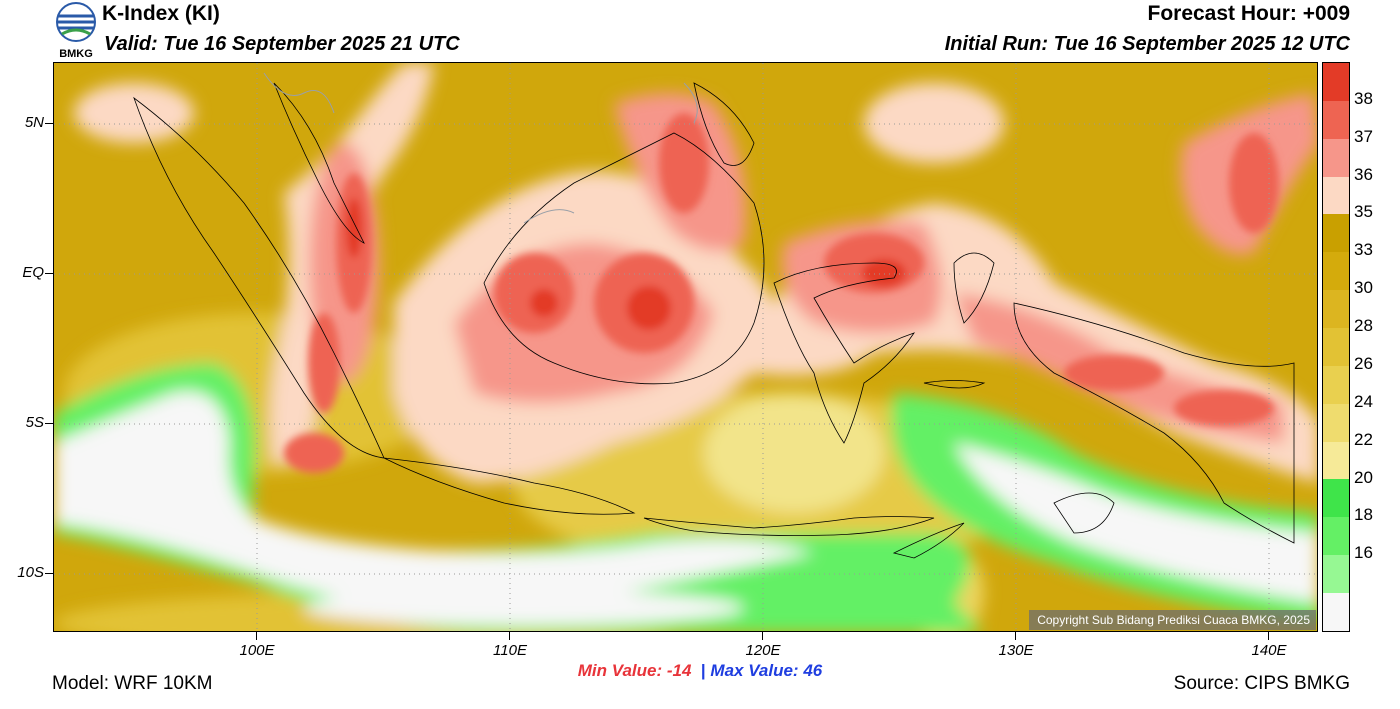 This screenshot has height=709, width=1400. I want to click on colorbar-label: 36, so click(1363, 174).